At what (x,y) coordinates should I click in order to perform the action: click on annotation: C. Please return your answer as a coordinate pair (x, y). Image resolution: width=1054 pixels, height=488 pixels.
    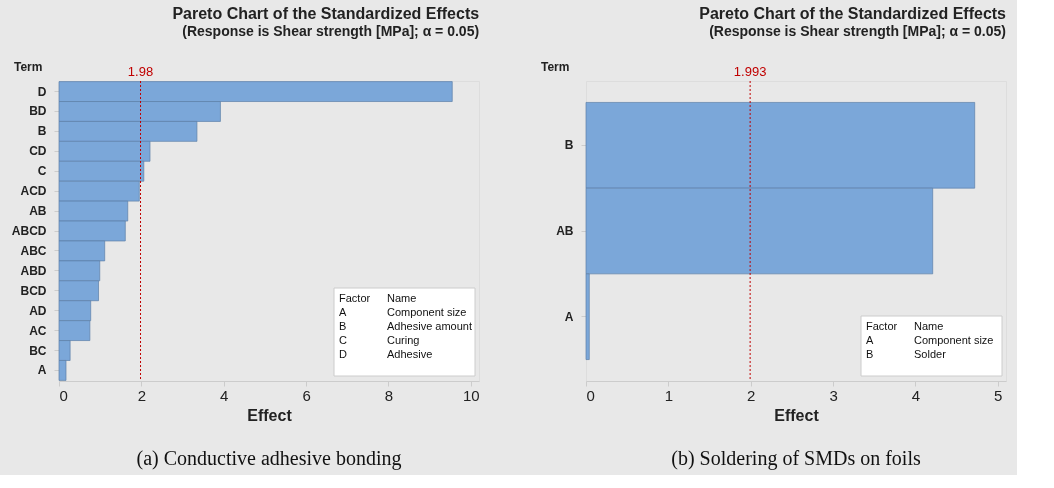
    Looking at the image, I should click on (343, 340).